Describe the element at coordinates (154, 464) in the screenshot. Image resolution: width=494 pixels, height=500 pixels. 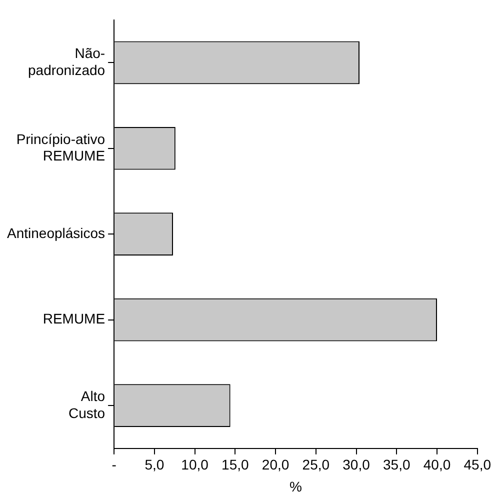
I see `x-tick-label: 5,0` at that location.